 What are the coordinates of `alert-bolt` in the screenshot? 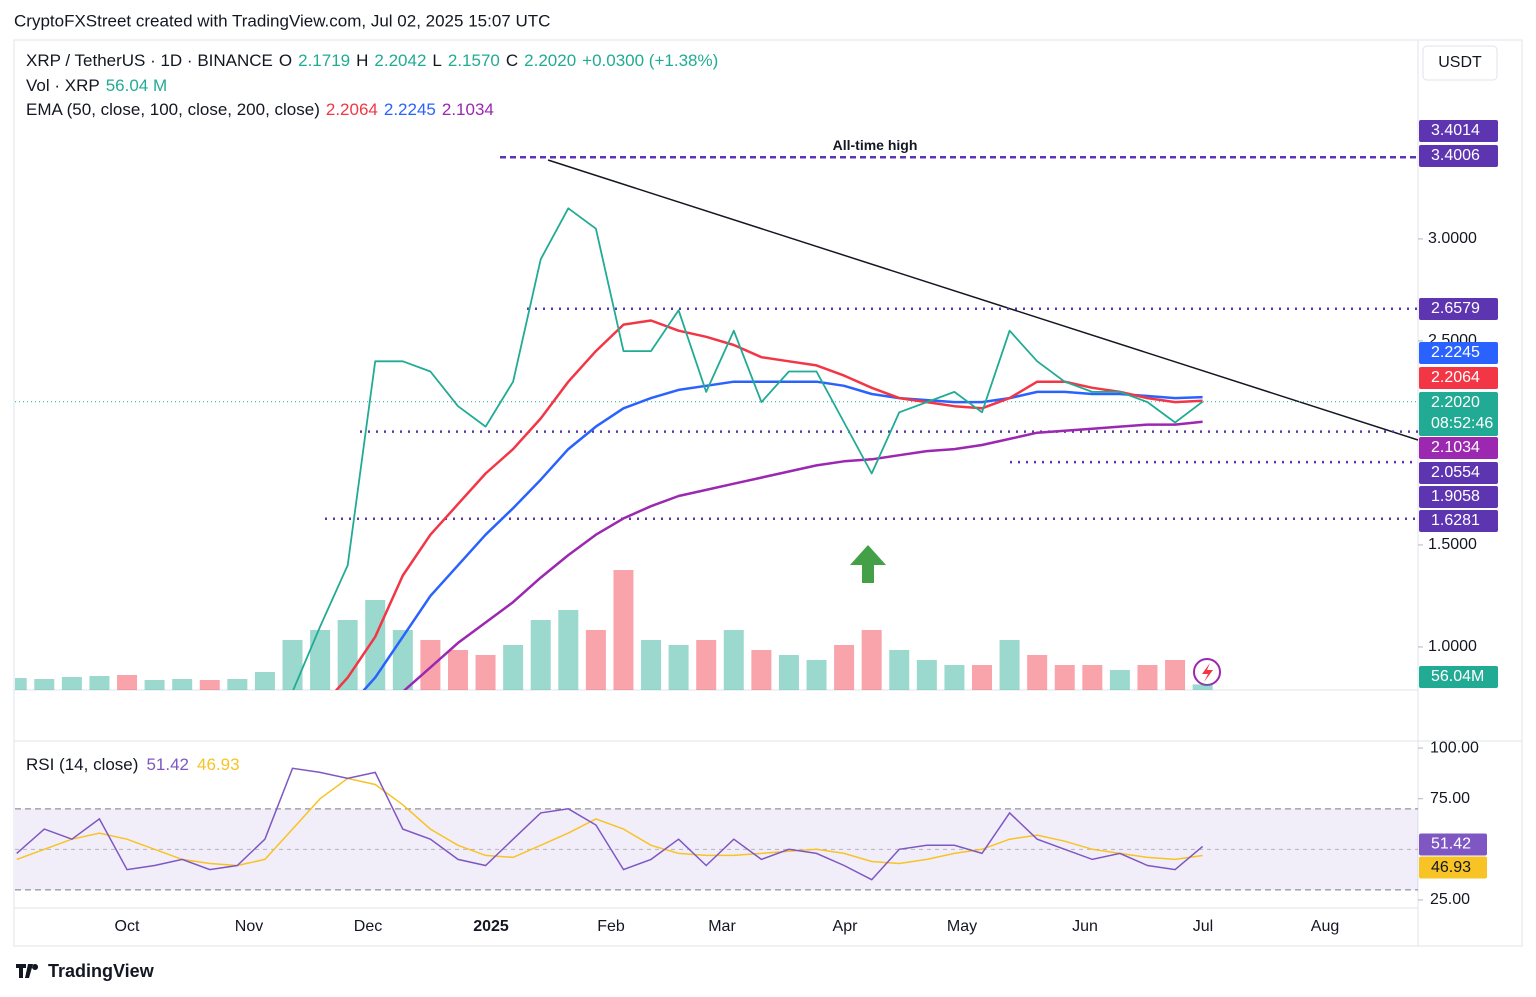 It's located at (1207, 672).